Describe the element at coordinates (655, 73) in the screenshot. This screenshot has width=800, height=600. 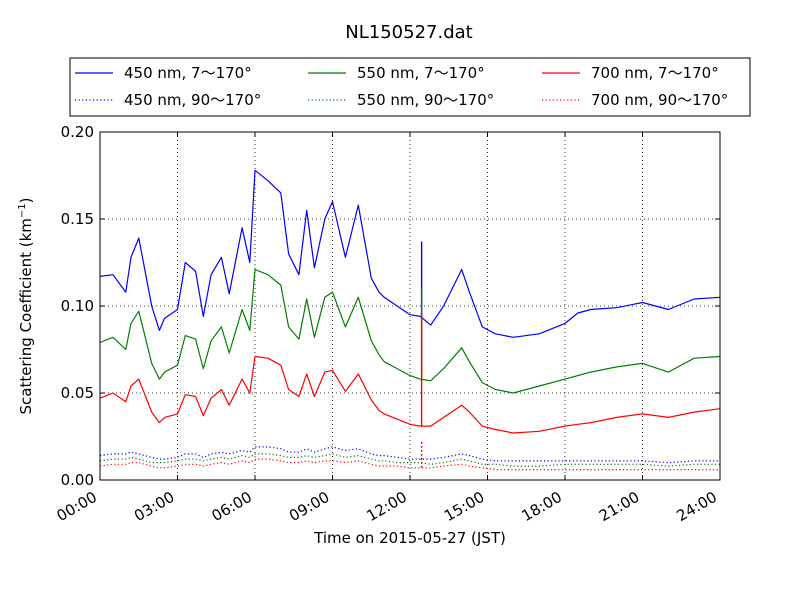
I see `legend-label: 700 nm, 7～170°` at that location.